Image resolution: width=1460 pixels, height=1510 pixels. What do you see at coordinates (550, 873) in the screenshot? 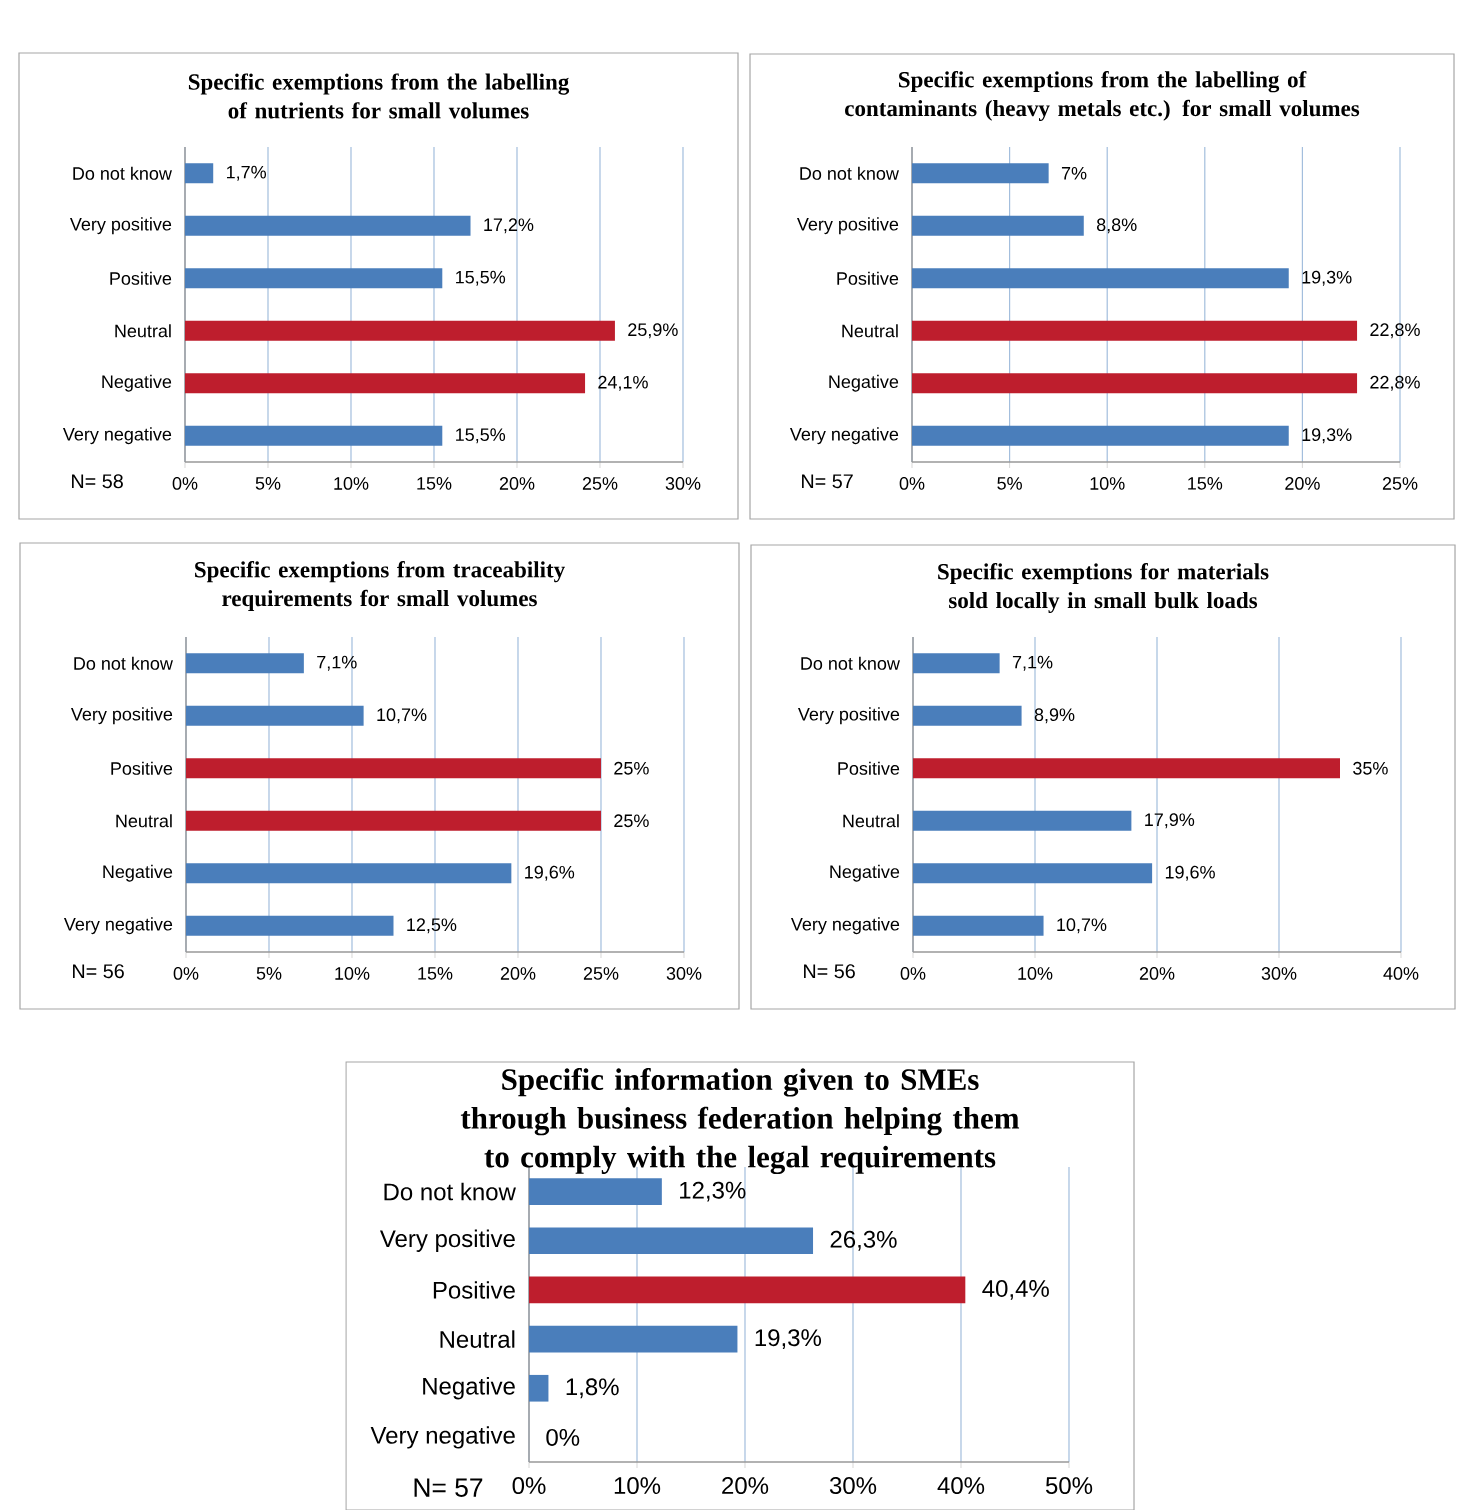
I see `data-label: 19,6%` at bounding box center [550, 873].